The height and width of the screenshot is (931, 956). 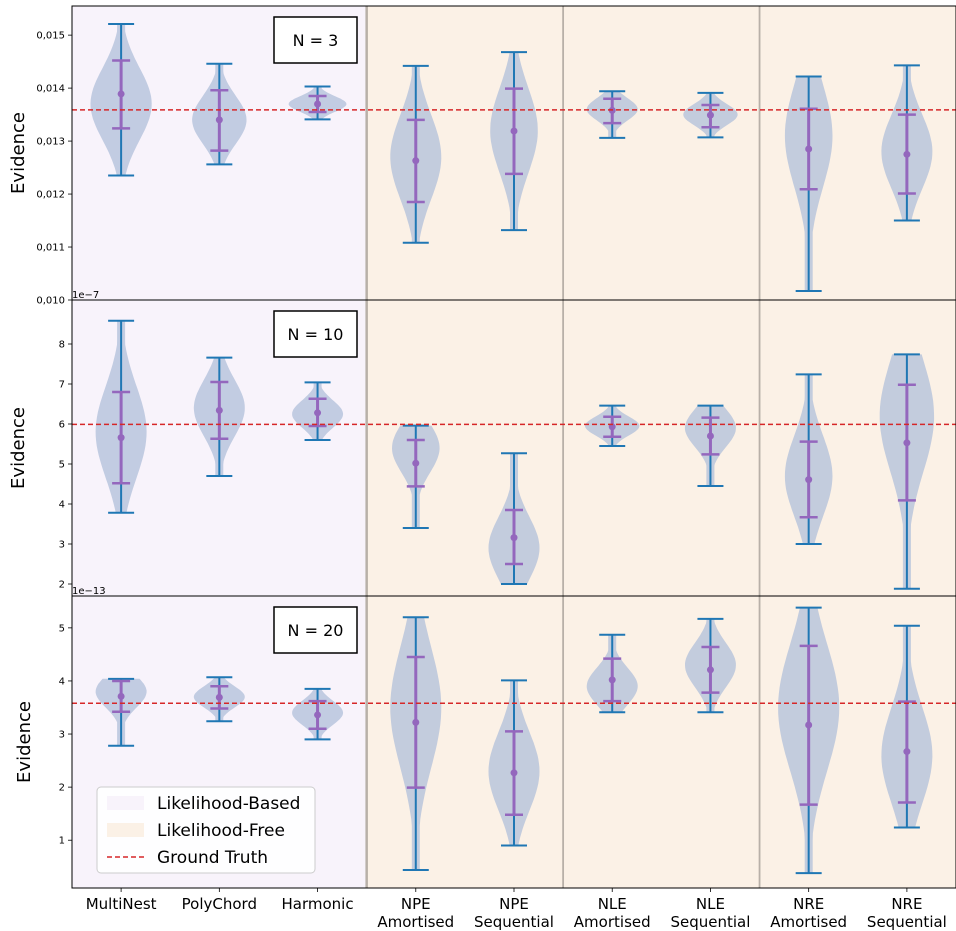 What do you see at coordinates (228, 804) in the screenshot?
I see `legend-label: Likelihood-Based` at bounding box center [228, 804].